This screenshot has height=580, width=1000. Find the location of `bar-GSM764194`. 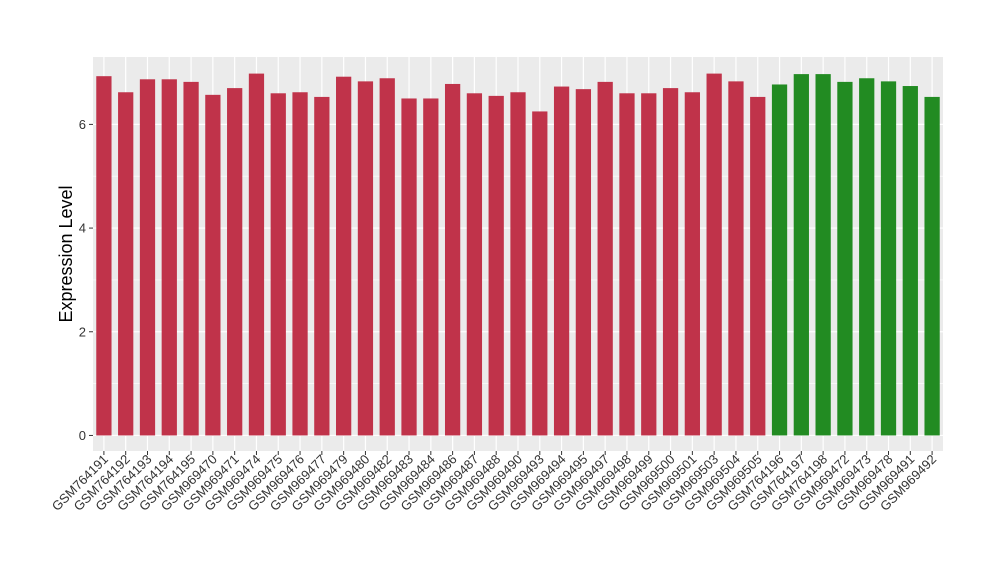

bar-GSM764194 is located at coordinates (169, 257).